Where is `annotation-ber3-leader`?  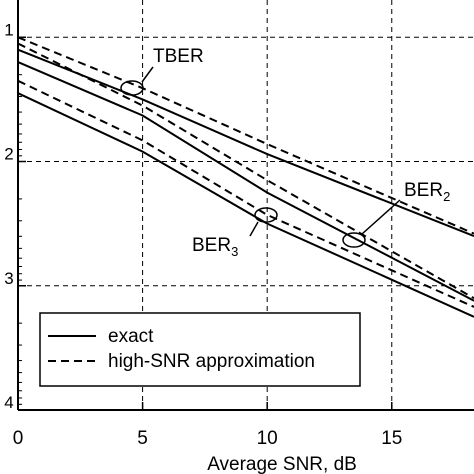 annotation-ber3-leader is located at coordinates (254, 229).